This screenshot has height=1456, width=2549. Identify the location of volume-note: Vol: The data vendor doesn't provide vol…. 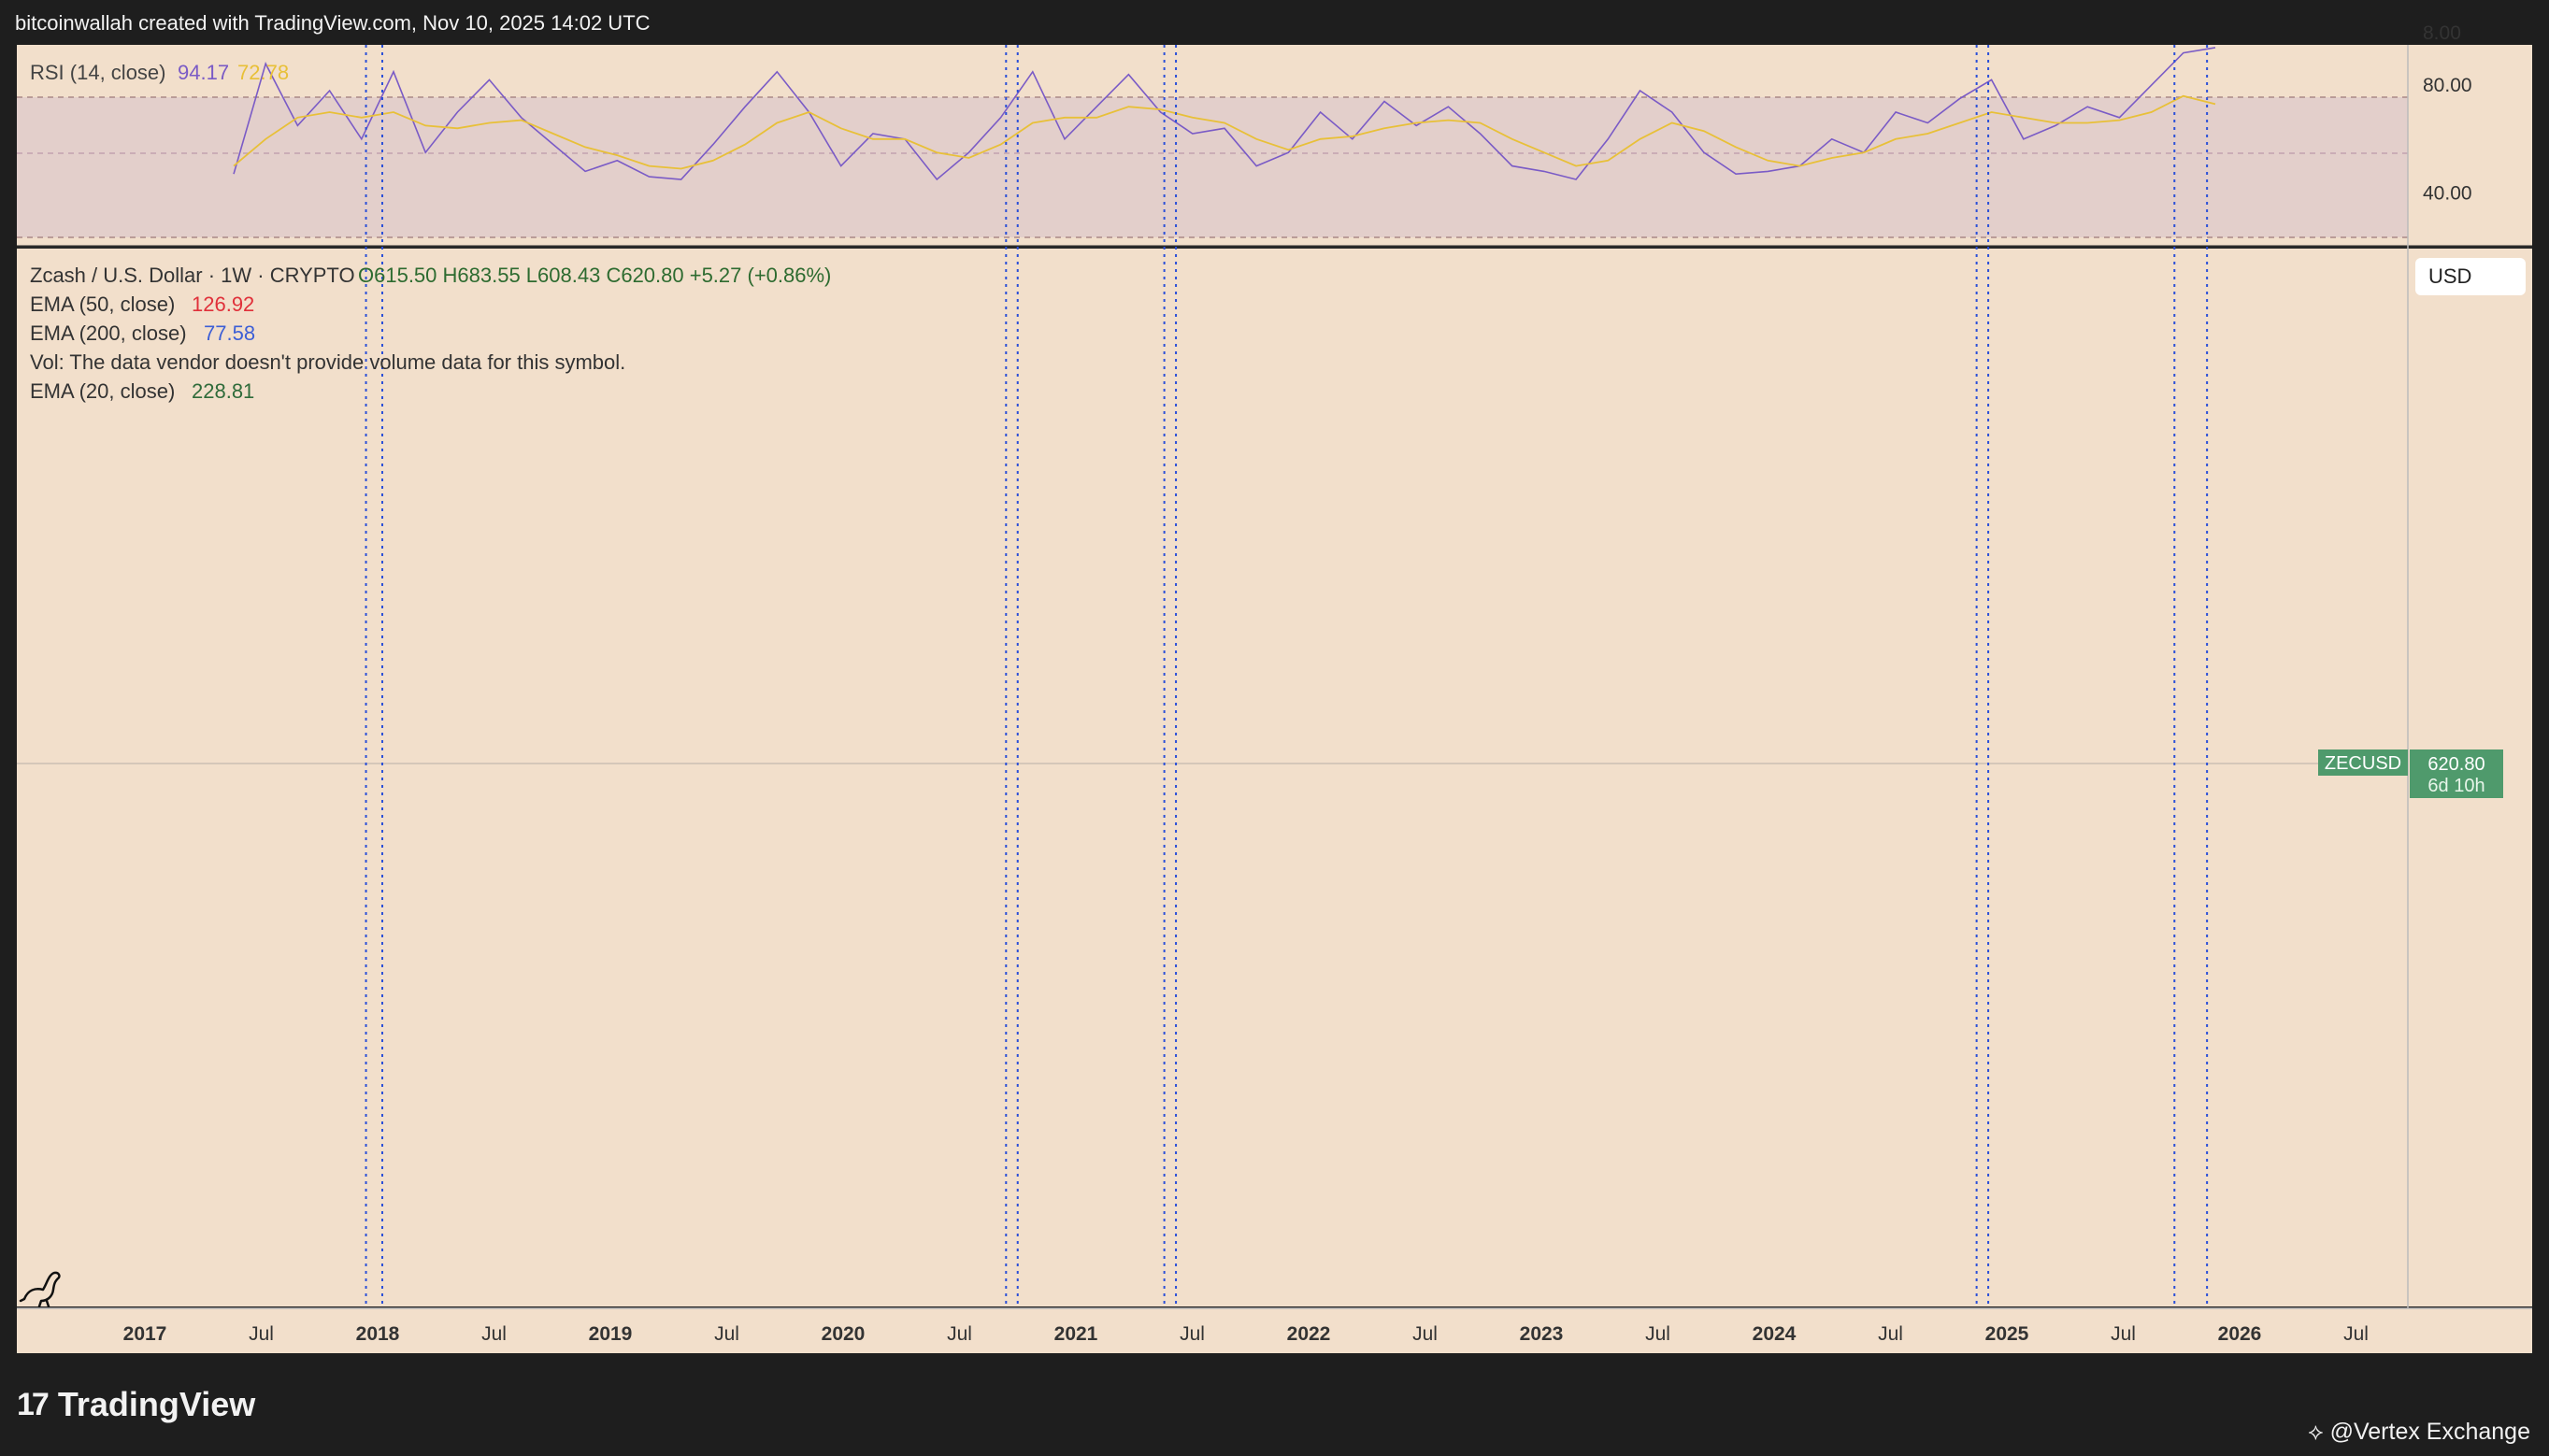
(327, 362).